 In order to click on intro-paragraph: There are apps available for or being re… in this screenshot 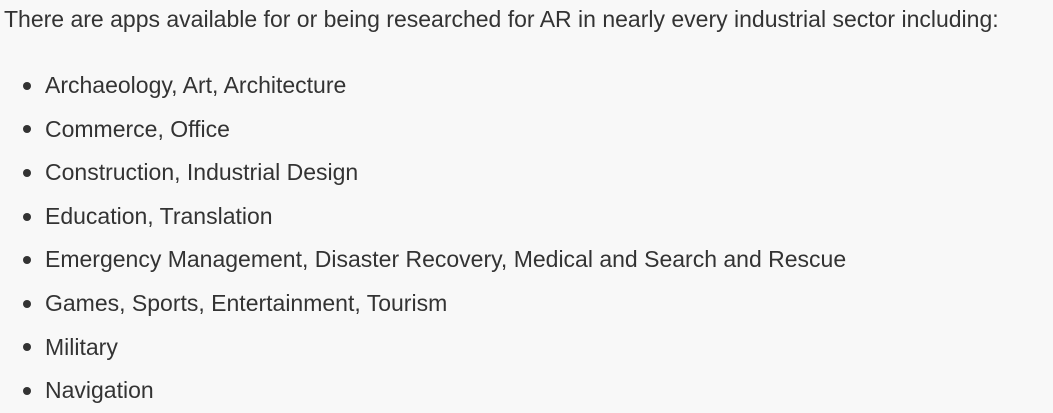, I will do `click(501, 19)`.